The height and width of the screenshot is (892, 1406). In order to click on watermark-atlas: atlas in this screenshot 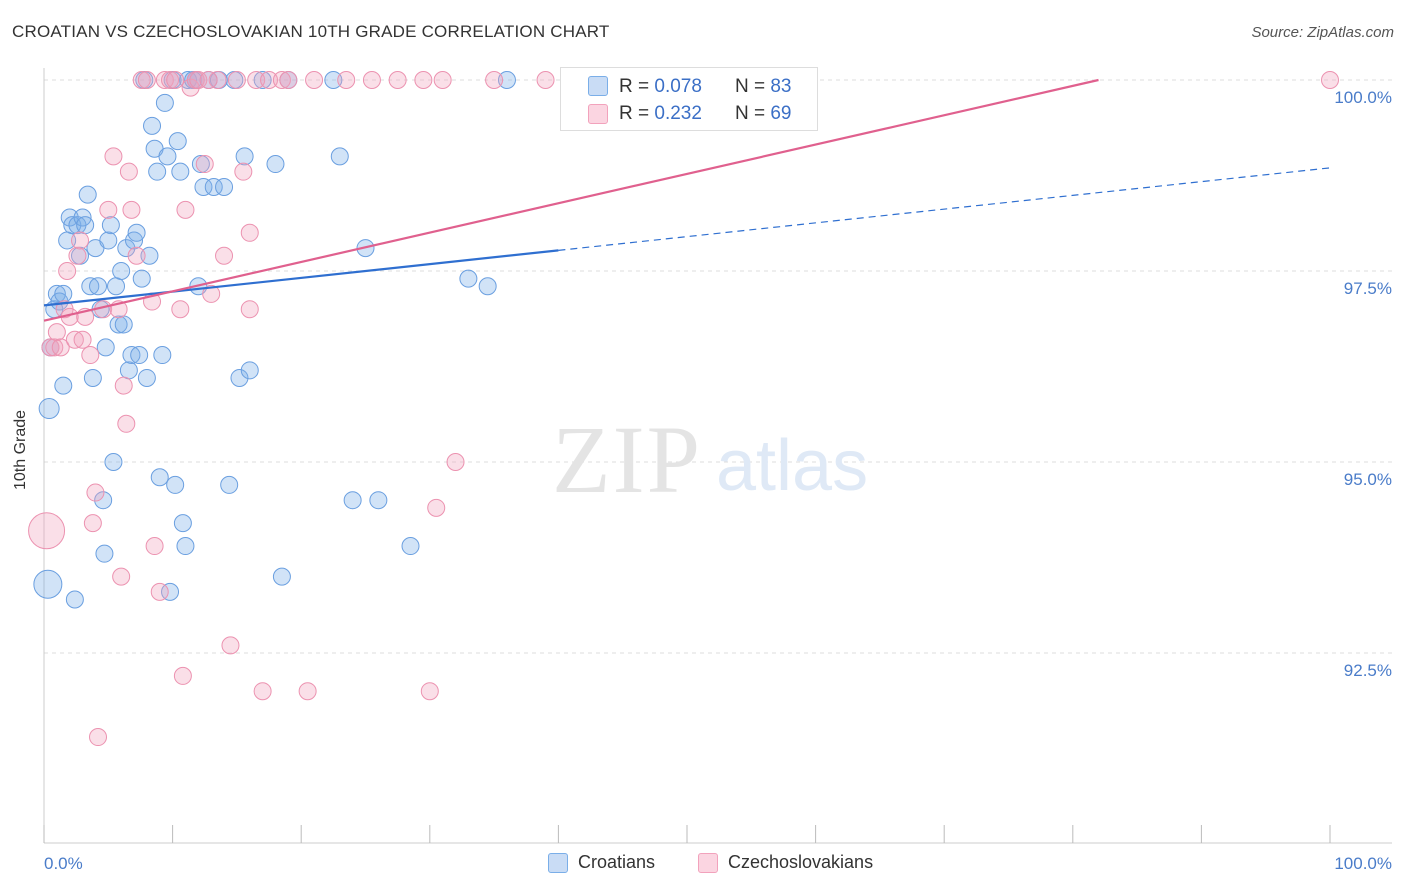, I will do `click(792, 466)`.